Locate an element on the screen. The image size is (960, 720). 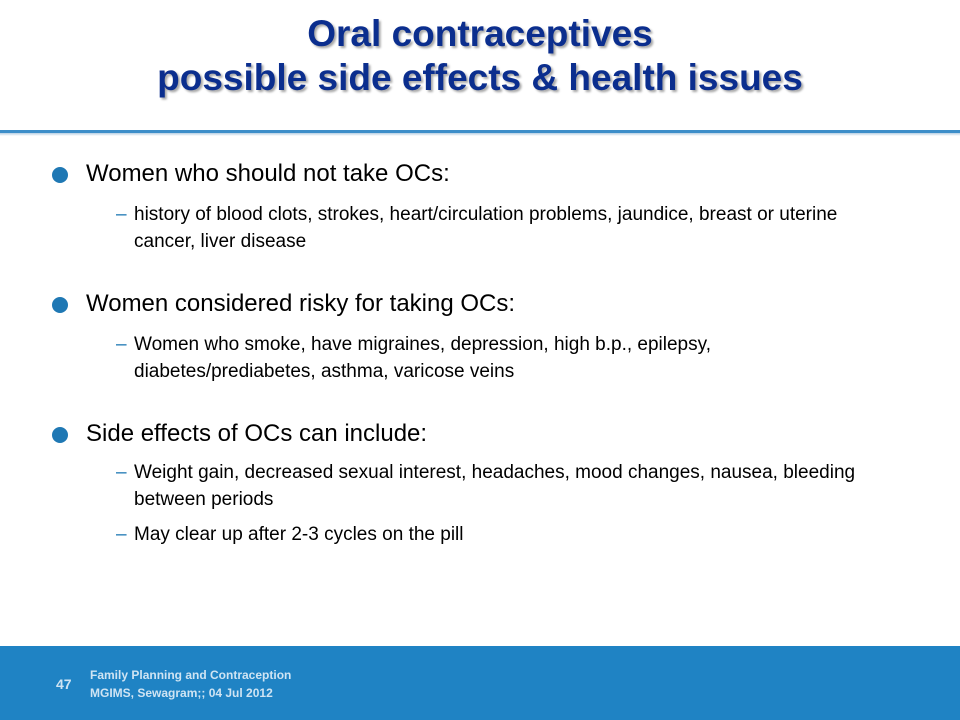
title-divider is located at coordinates (480, 131).